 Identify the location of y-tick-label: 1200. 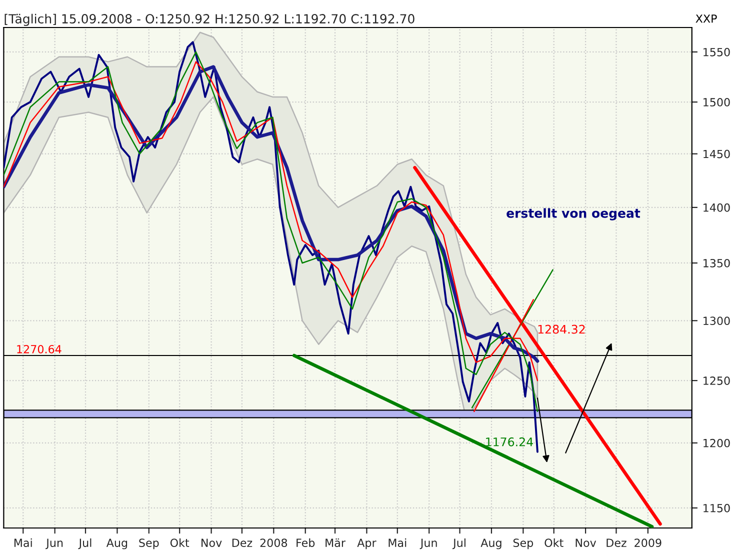
(717, 443).